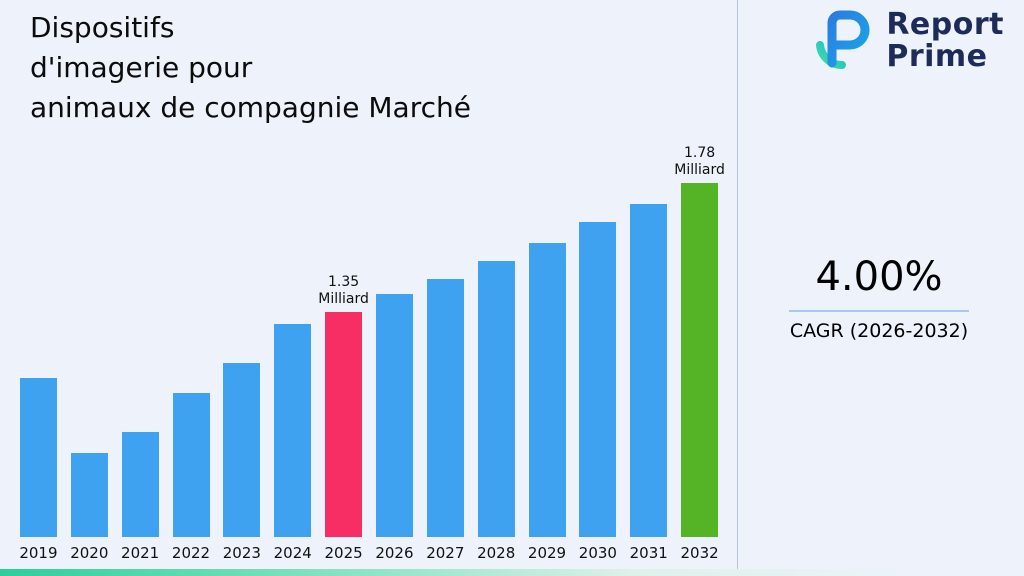 This screenshot has width=1024, height=576. What do you see at coordinates (496, 399) in the screenshot?
I see `bar-2028` at bounding box center [496, 399].